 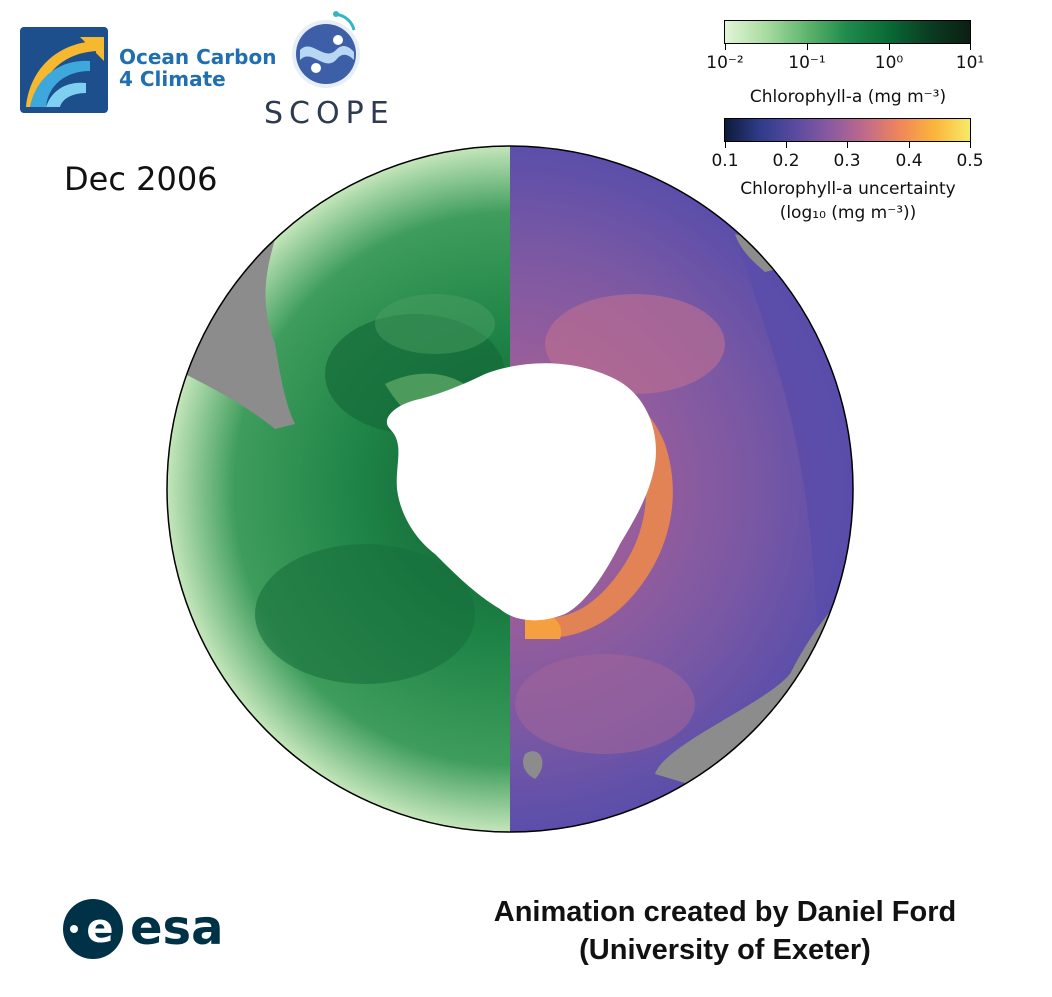 I want to click on chl-tick-3: 10¹, so click(x=970, y=63).